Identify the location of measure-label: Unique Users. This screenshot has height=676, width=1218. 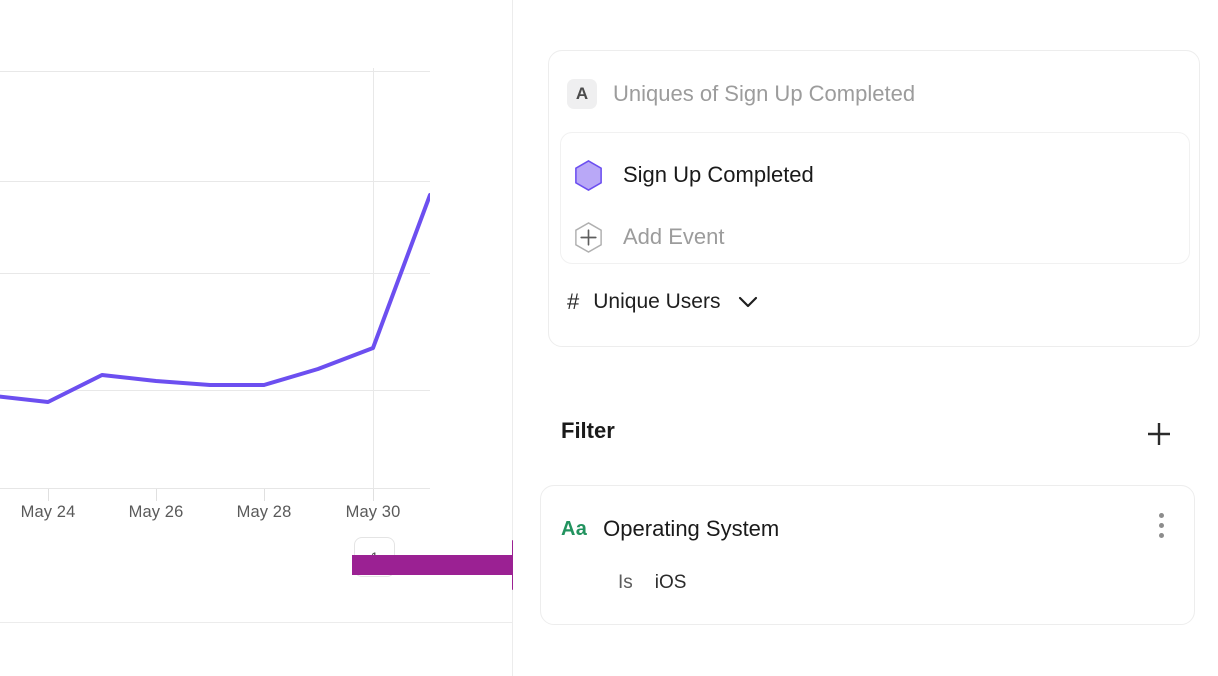
(657, 301).